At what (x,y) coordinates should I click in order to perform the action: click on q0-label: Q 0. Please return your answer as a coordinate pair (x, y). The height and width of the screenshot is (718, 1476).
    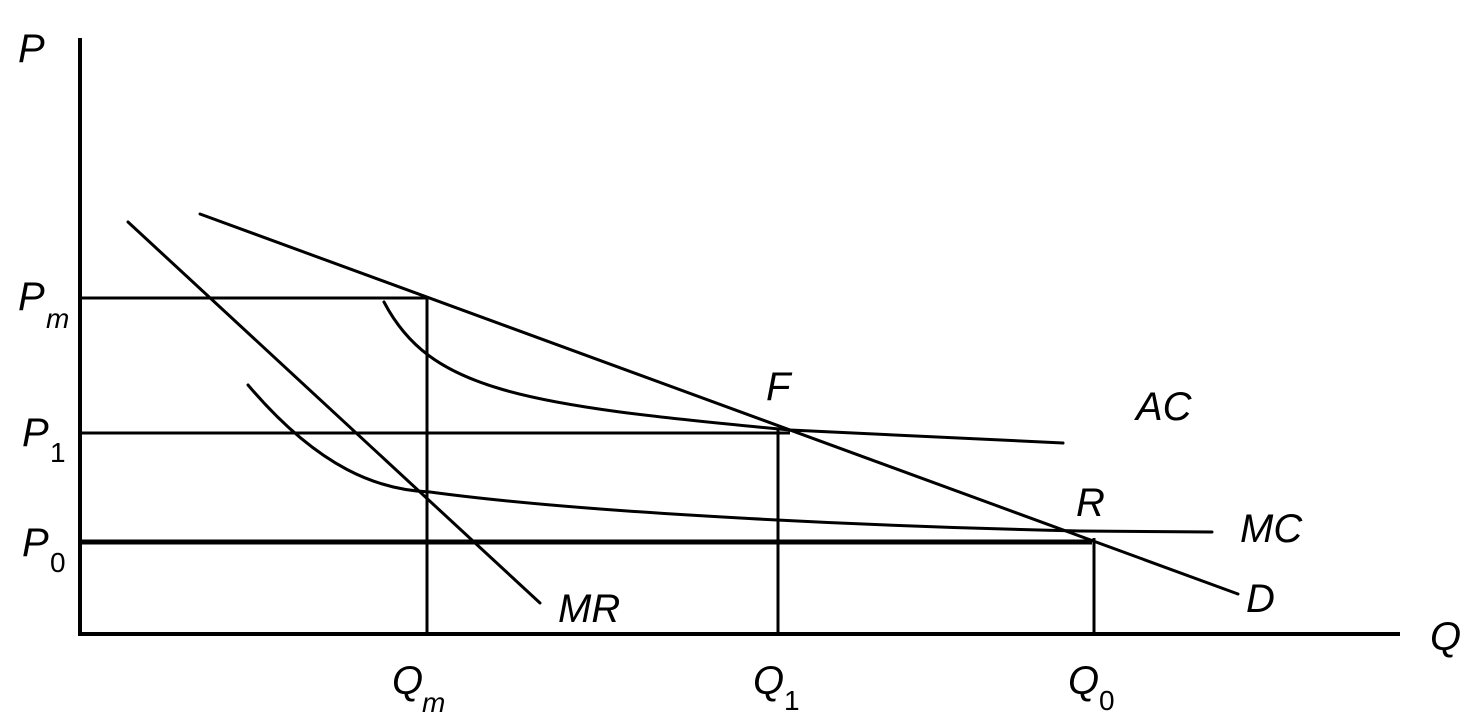
    Looking at the image, I should click on (1091, 687).